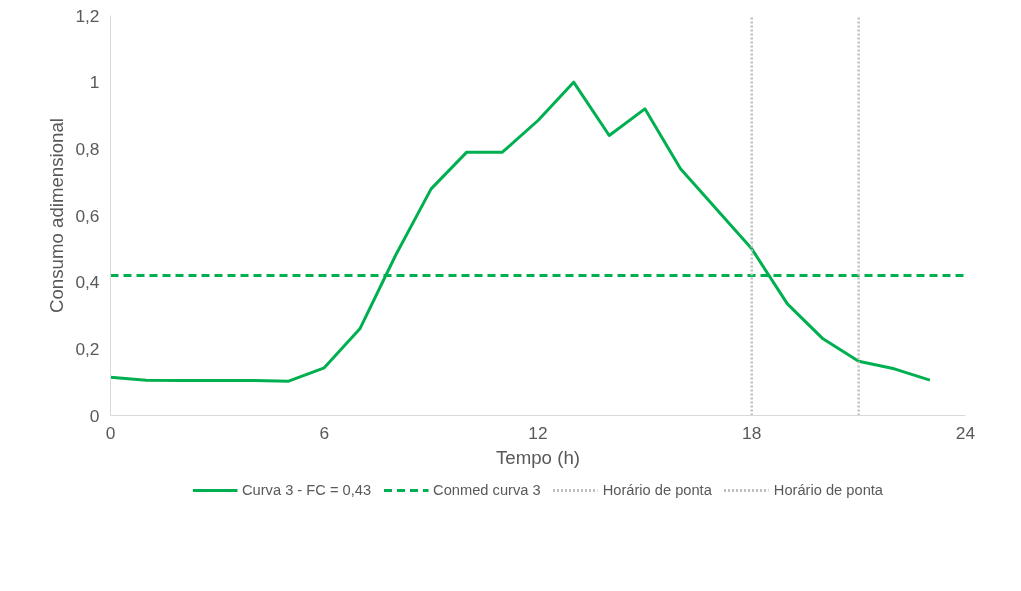 The height and width of the screenshot is (591, 1021). Describe the element at coordinates (538, 432) in the screenshot. I see `x-tick-label: 12` at that location.